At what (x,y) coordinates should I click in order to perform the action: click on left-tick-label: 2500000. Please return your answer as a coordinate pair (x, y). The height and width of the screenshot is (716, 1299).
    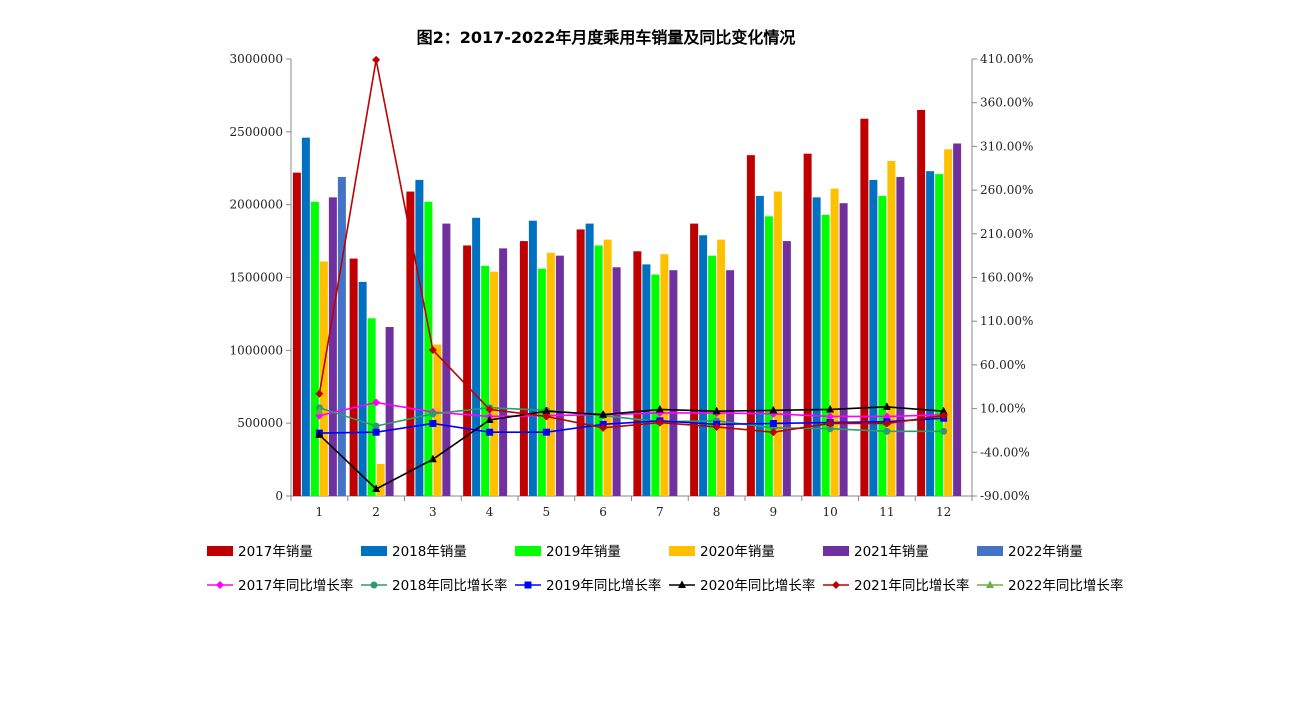
    Looking at the image, I should click on (256, 132).